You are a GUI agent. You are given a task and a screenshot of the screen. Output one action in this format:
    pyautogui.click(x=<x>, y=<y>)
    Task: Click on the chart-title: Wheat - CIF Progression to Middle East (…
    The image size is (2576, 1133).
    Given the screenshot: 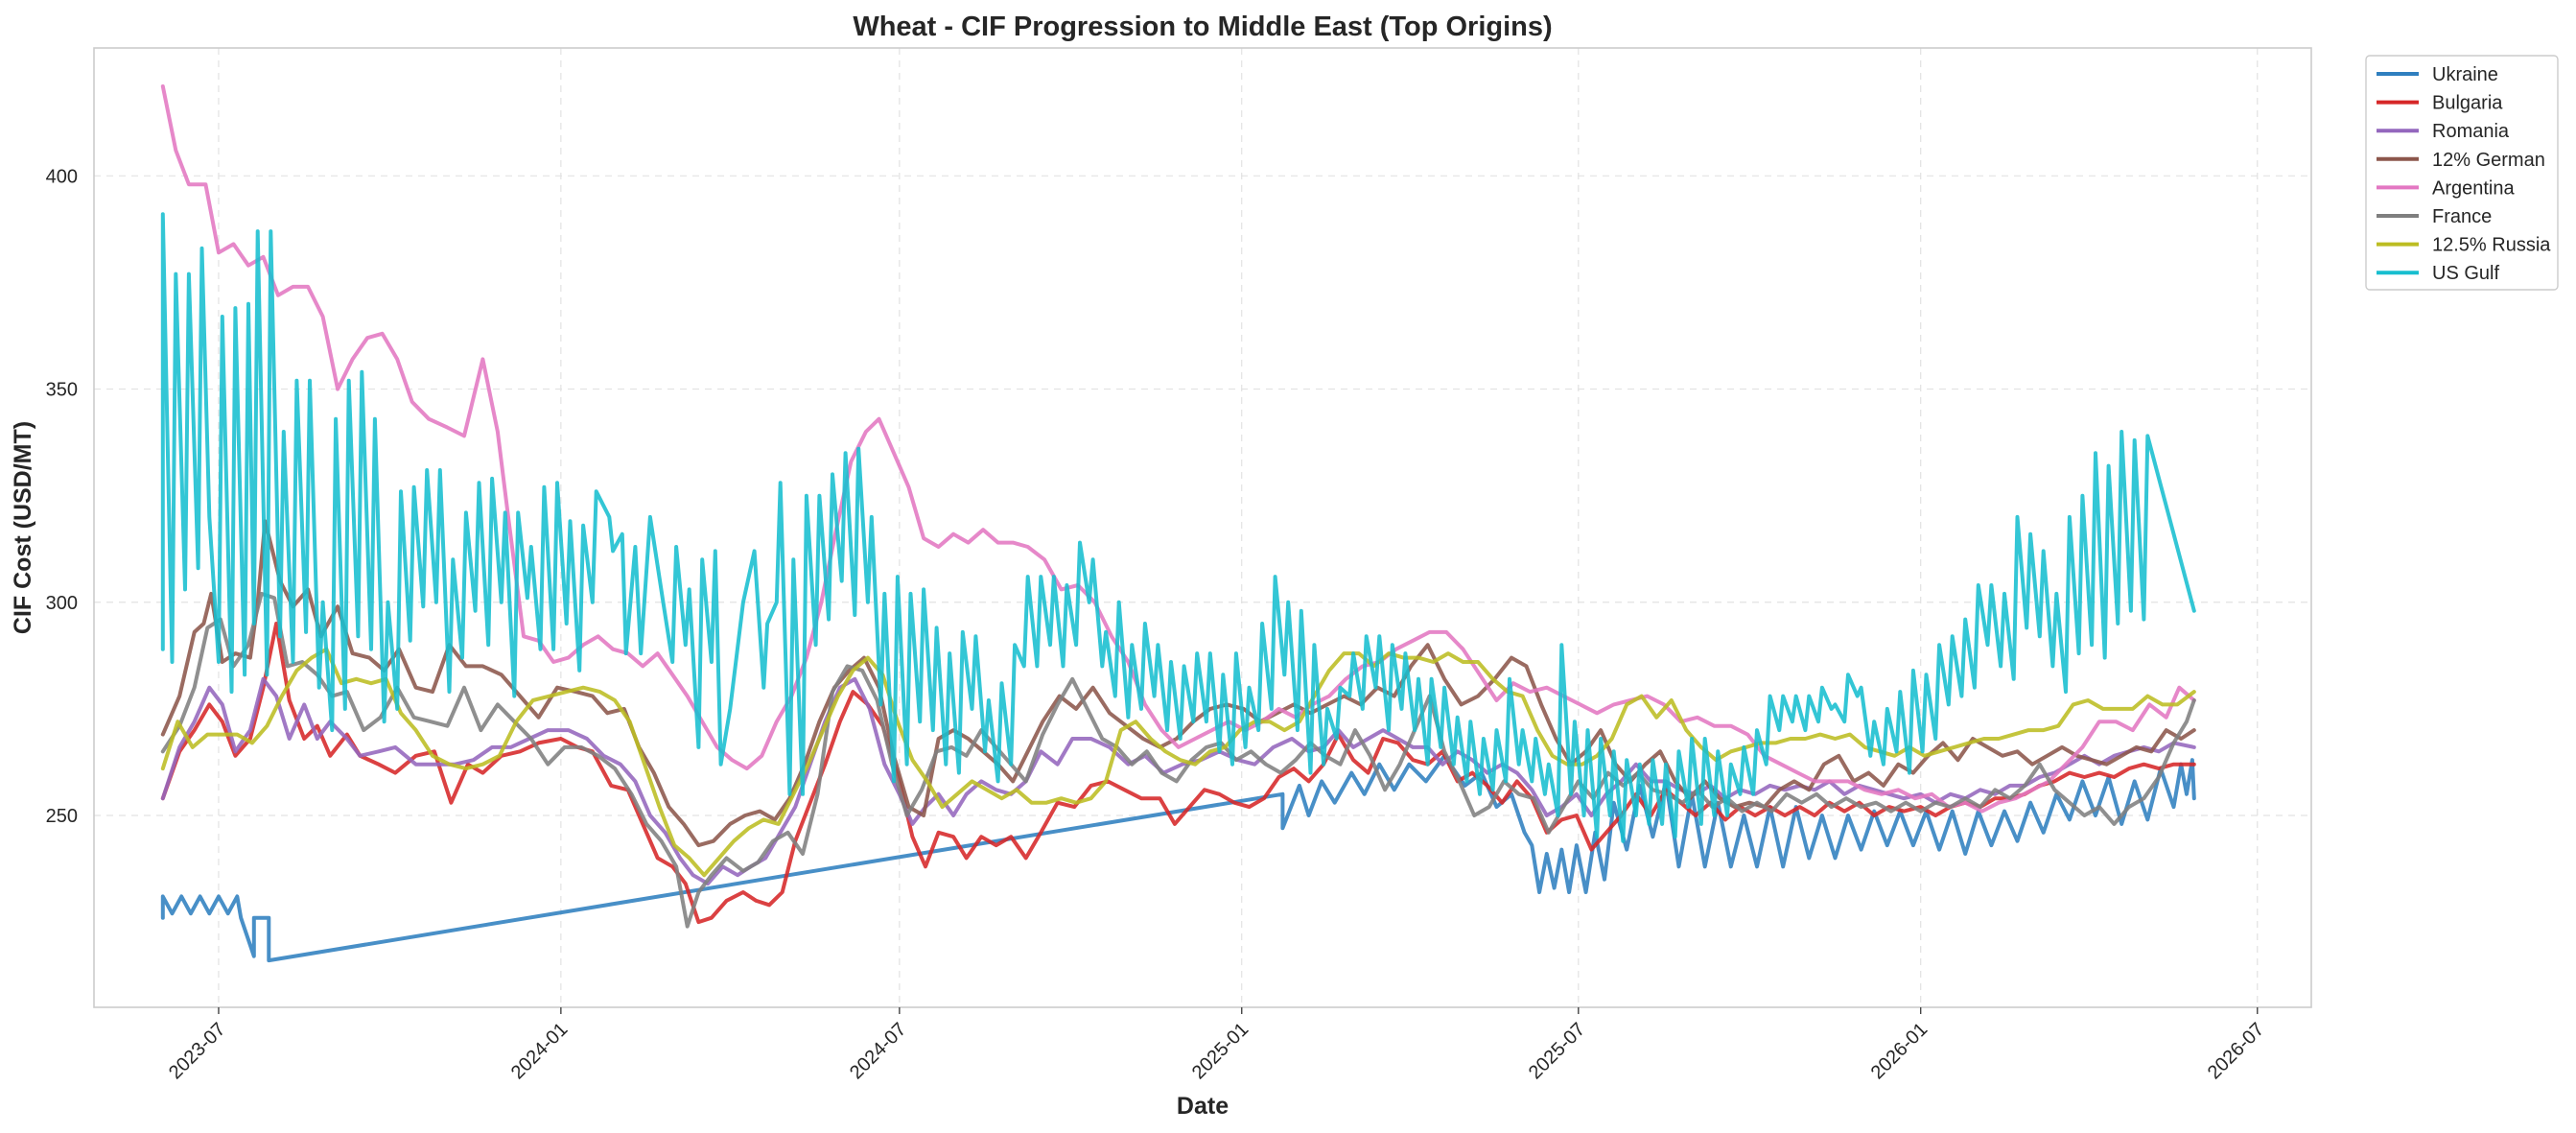 What is the action you would take?
    pyautogui.click(x=1202, y=27)
    